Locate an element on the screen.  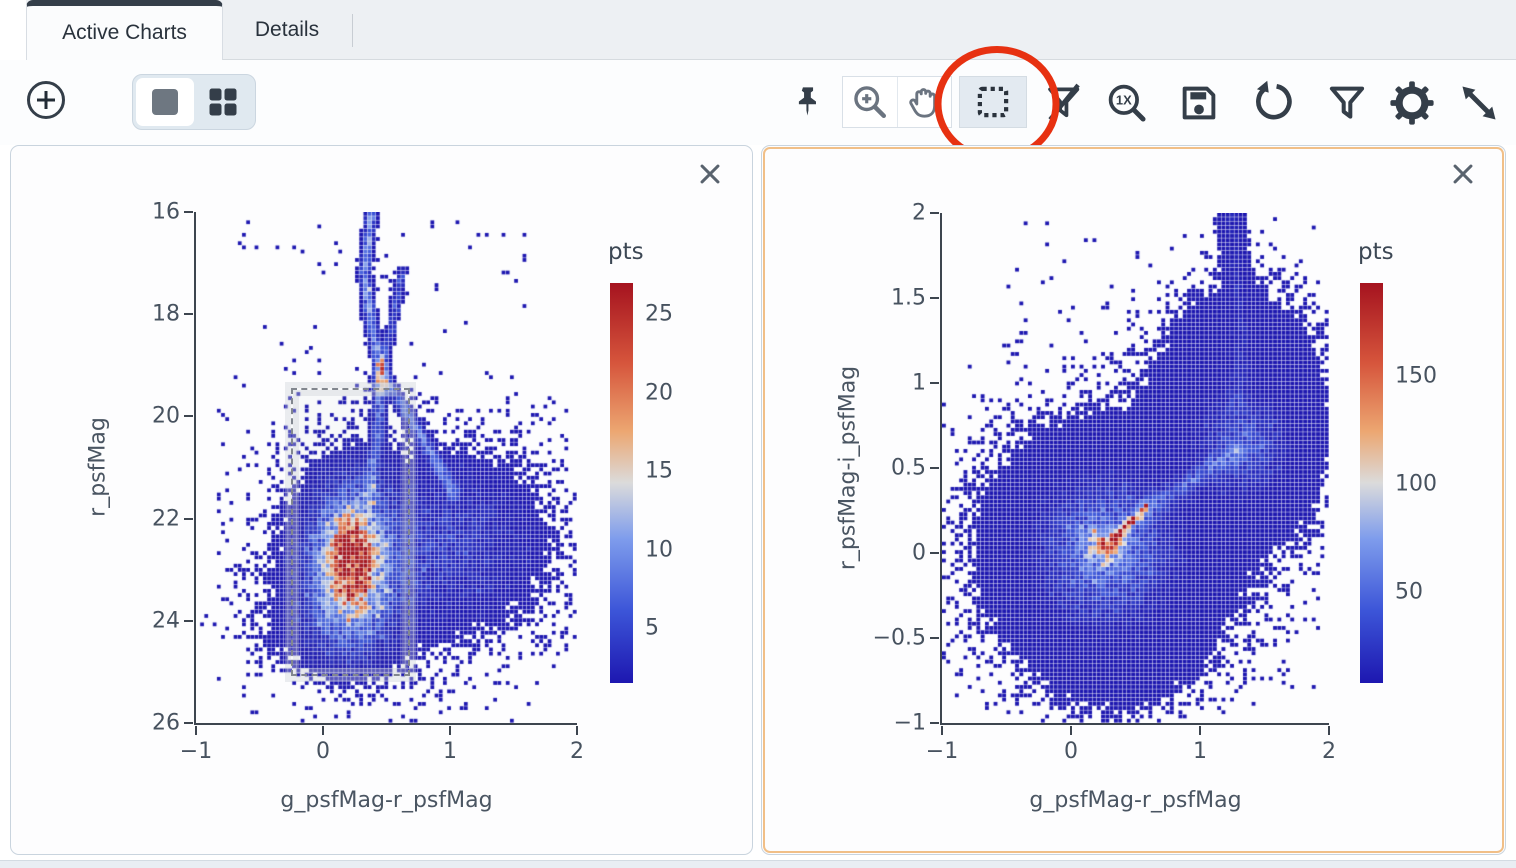
pin-button is located at coordinates (808, 102).